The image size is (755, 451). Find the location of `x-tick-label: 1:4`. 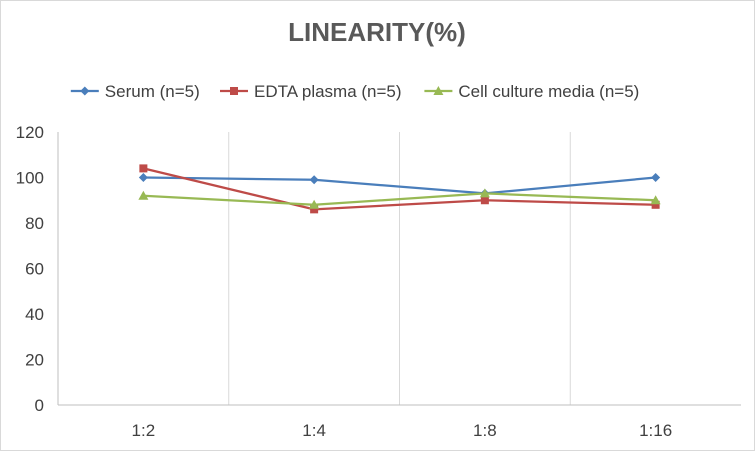

x-tick-label: 1:4 is located at coordinates (314, 430).